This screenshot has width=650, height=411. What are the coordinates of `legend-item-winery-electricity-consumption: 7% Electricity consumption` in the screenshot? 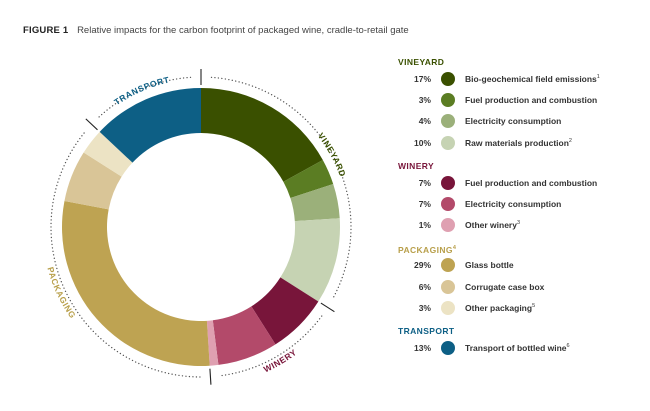 It's located at (523, 205).